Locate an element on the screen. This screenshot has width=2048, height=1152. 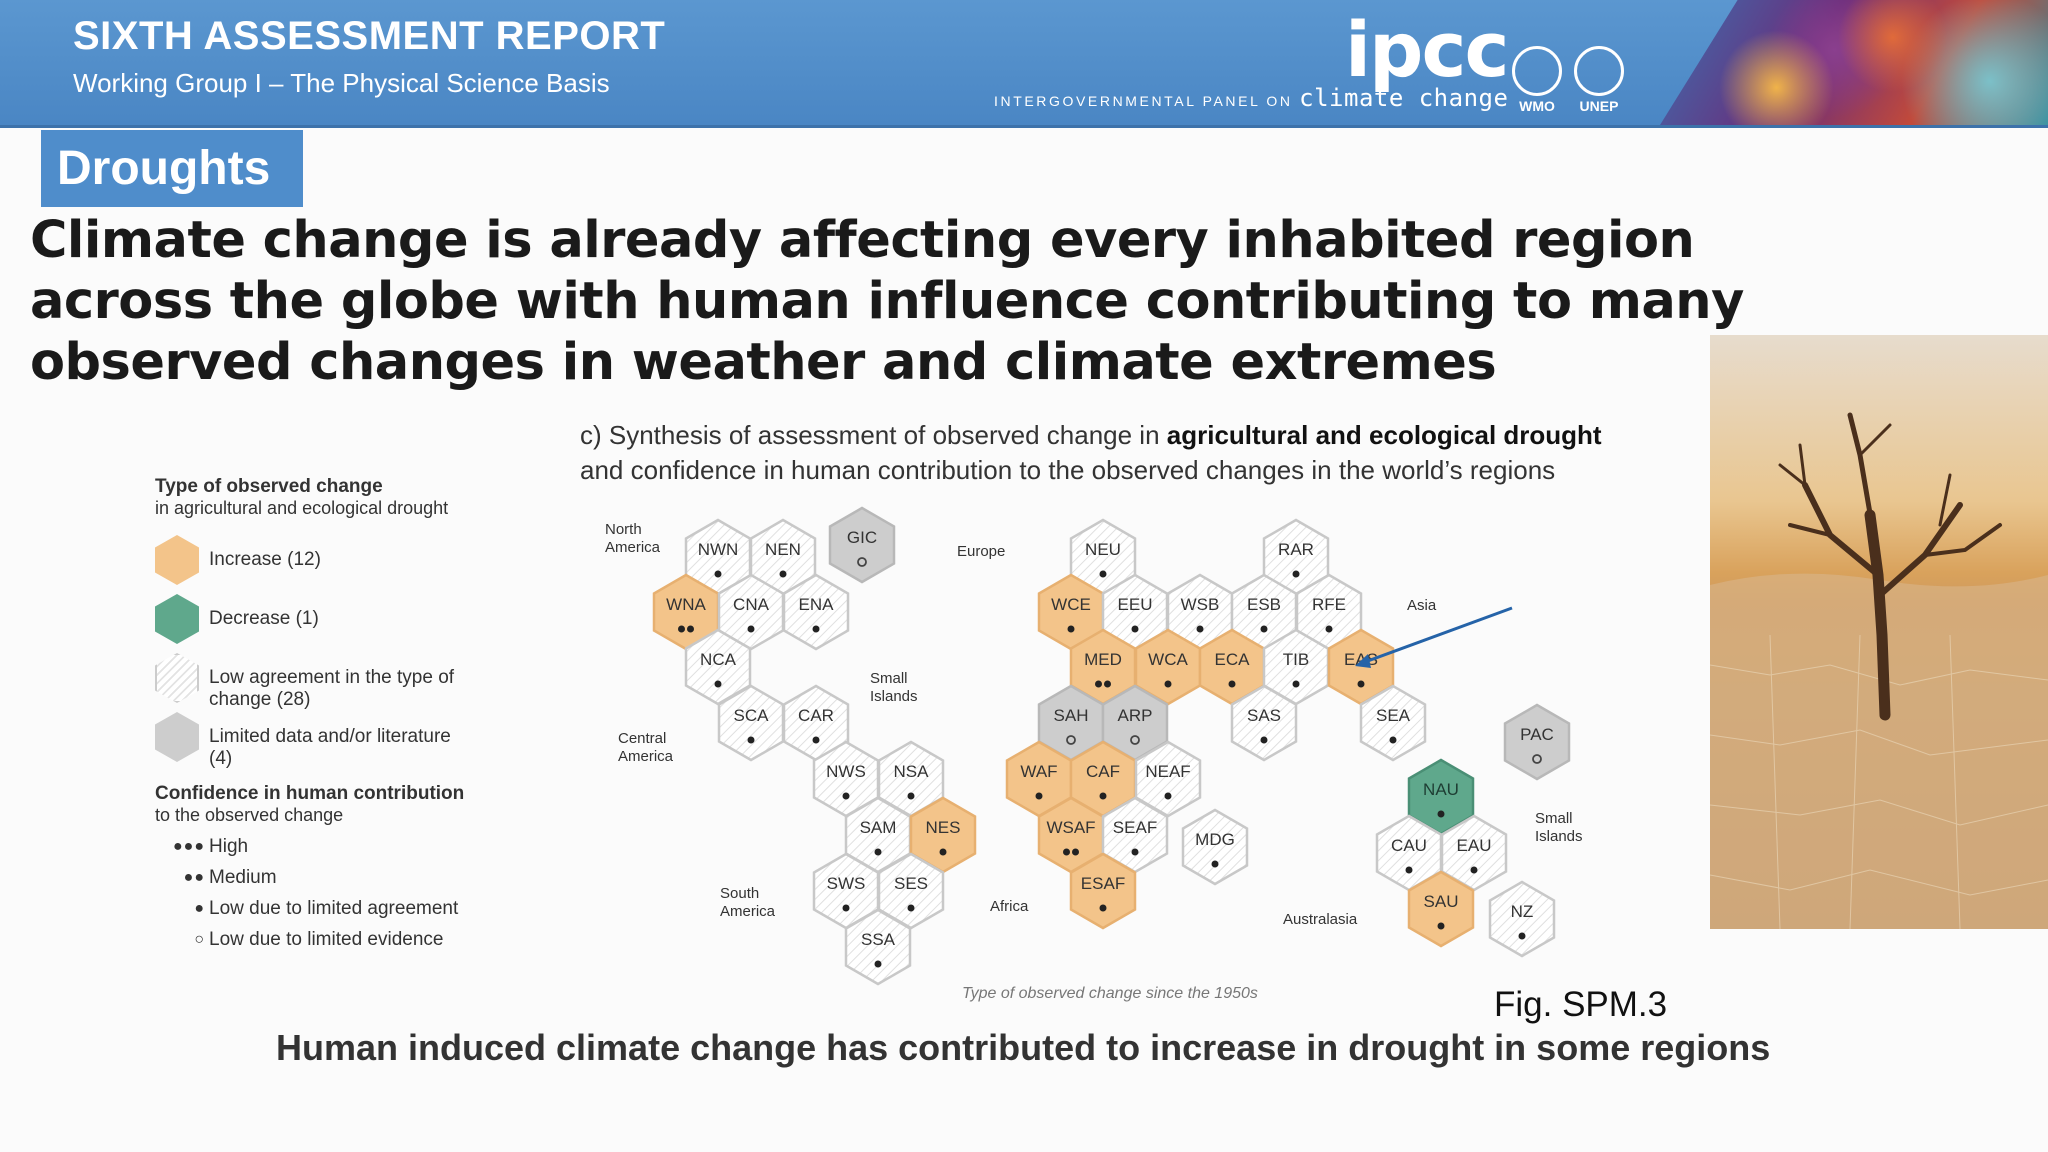
region-sas: SAS is located at coordinates (1264, 723).